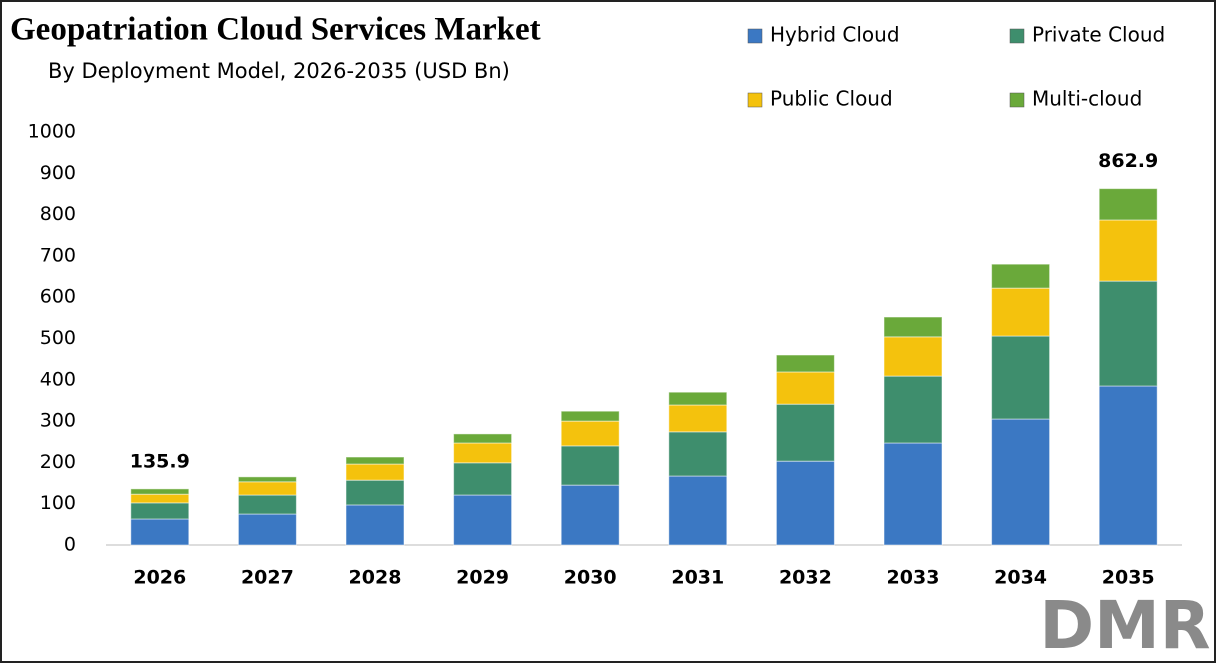 The height and width of the screenshot is (663, 1216). I want to click on y-tick-label: 200, so click(58, 462).